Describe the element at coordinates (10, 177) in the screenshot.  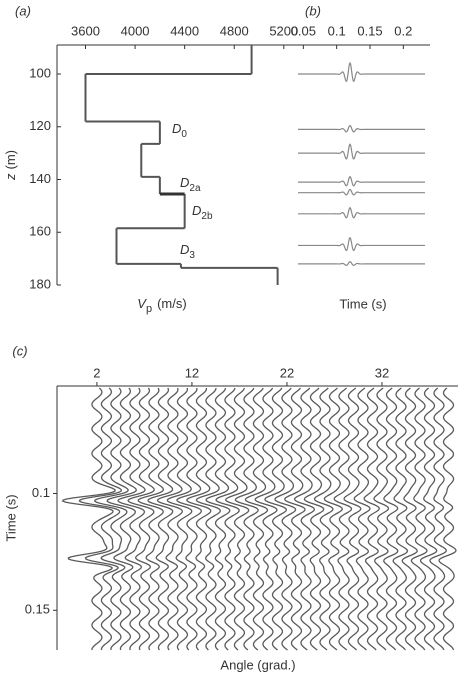
I see `axis-symbol: z` at that location.